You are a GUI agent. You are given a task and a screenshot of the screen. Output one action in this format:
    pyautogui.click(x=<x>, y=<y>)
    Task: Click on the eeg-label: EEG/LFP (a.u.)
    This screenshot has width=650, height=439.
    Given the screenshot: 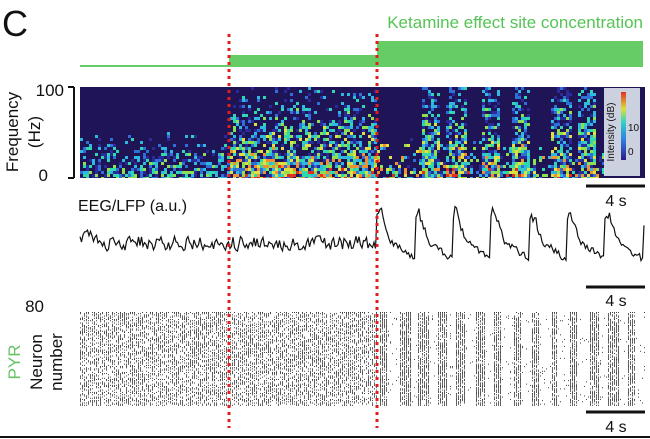 What is the action you would take?
    pyautogui.click(x=132, y=206)
    